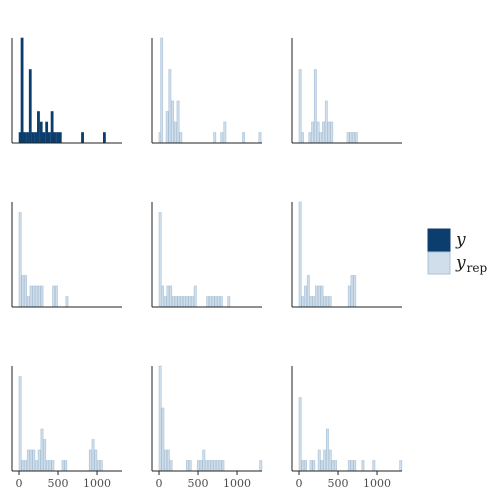 This screenshot has height=500, width=500. Describe the element at coordinates (477, 268) in the screenshot. I see `legend-label-yrep-subscript: rep` at that location.